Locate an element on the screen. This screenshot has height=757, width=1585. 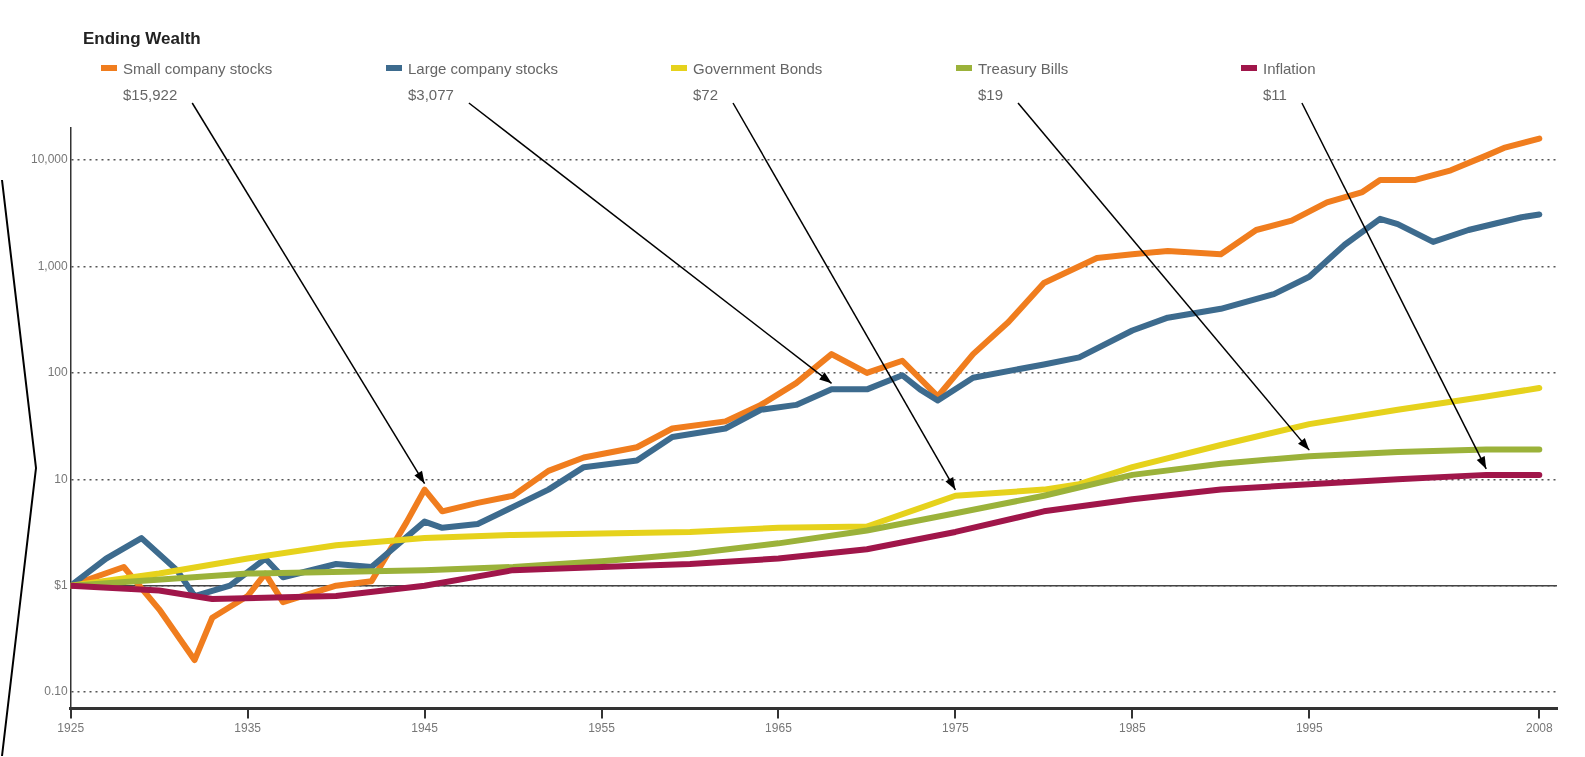
x-tick-label: 1995 is located at coordinates (1309, 728).